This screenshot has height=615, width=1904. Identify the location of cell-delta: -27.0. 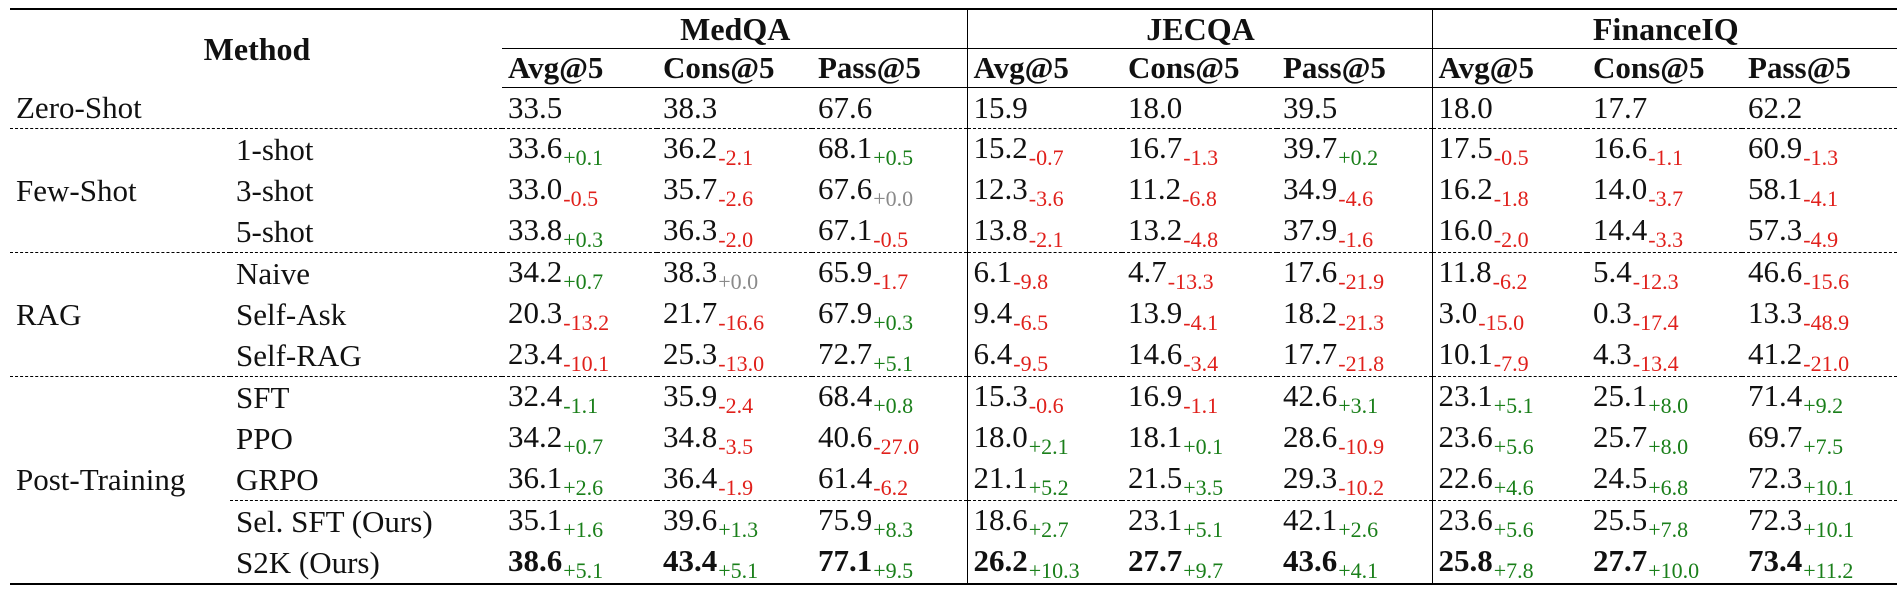
(896, 446).